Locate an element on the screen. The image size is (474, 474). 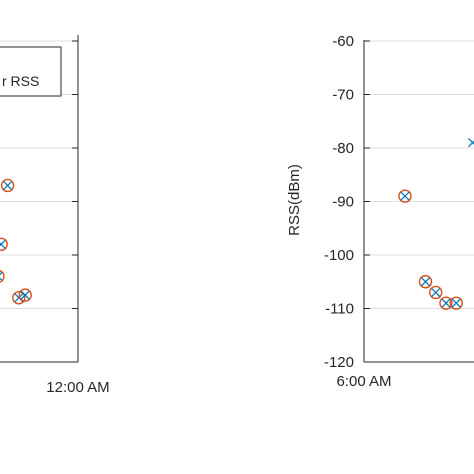
left-y-tick-marks is located at coordinates (75, 174).